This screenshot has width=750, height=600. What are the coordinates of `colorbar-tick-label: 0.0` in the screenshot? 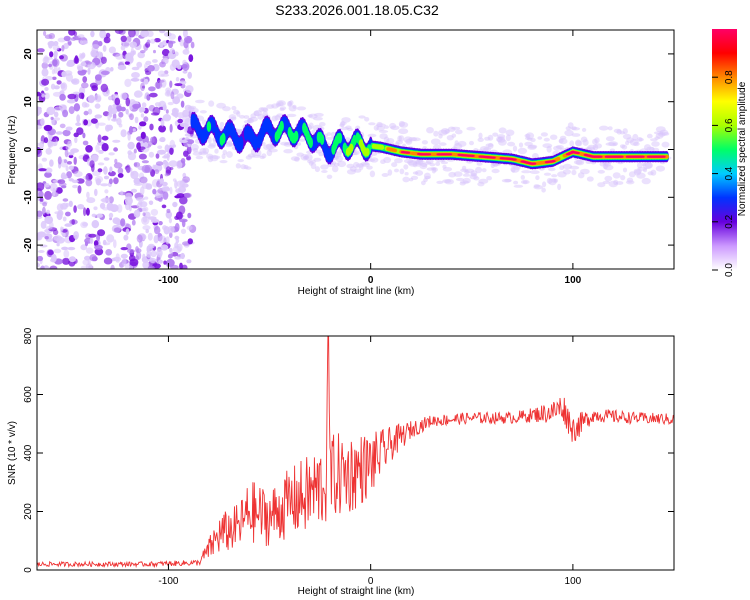 It's located at (729, 270).